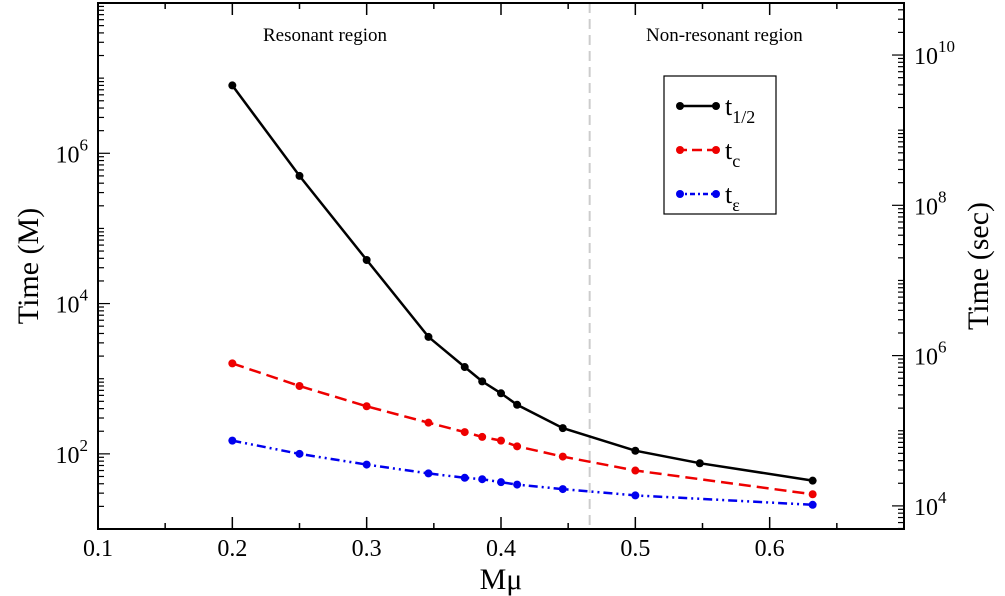  What do you see at coordinates (232, 549) in the screenshot?
I see `x-tick-label: 0.2` at bounding box center [232, 549].